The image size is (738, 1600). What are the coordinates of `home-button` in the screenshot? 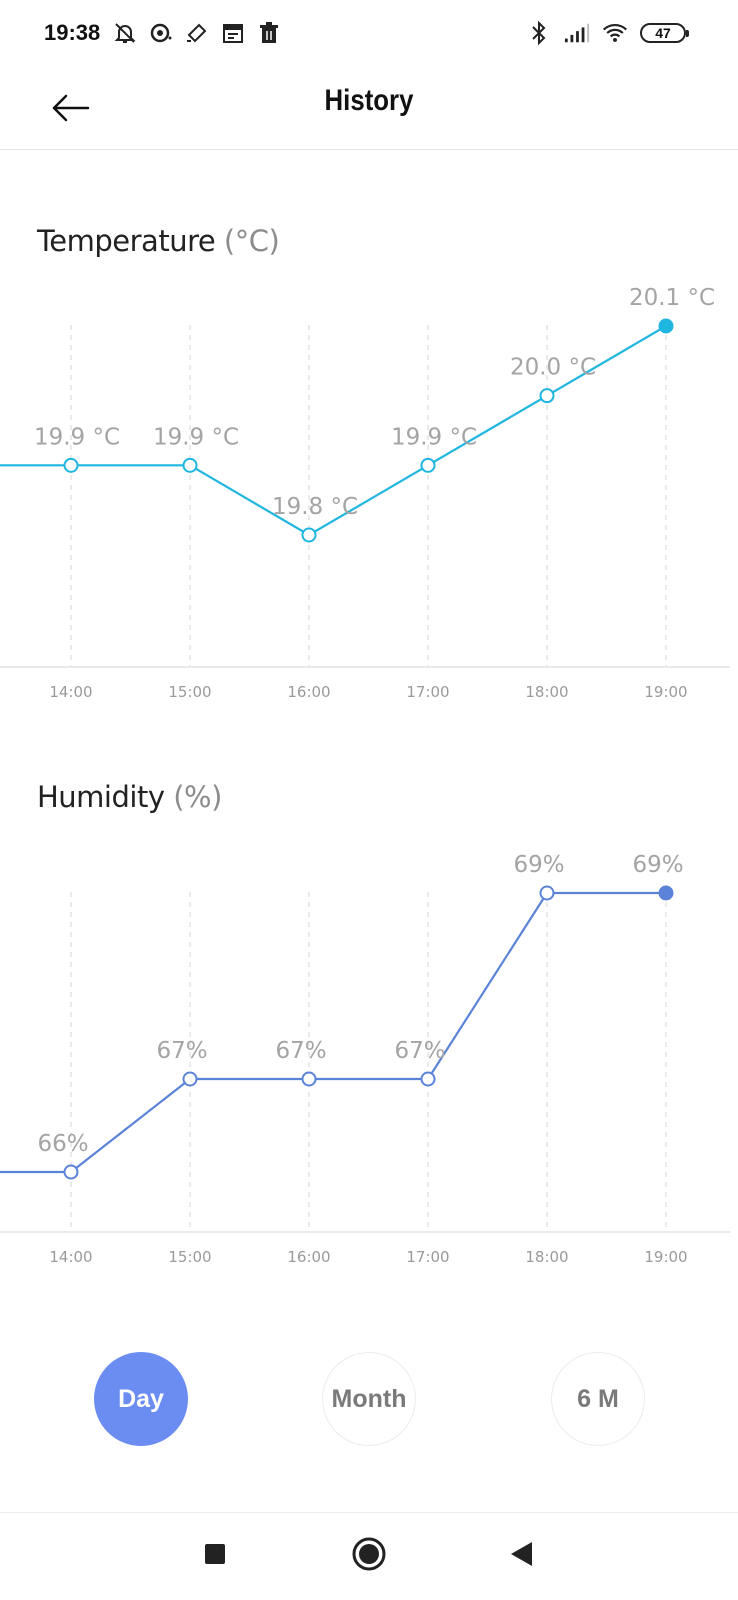 It's located at (369, 1556).